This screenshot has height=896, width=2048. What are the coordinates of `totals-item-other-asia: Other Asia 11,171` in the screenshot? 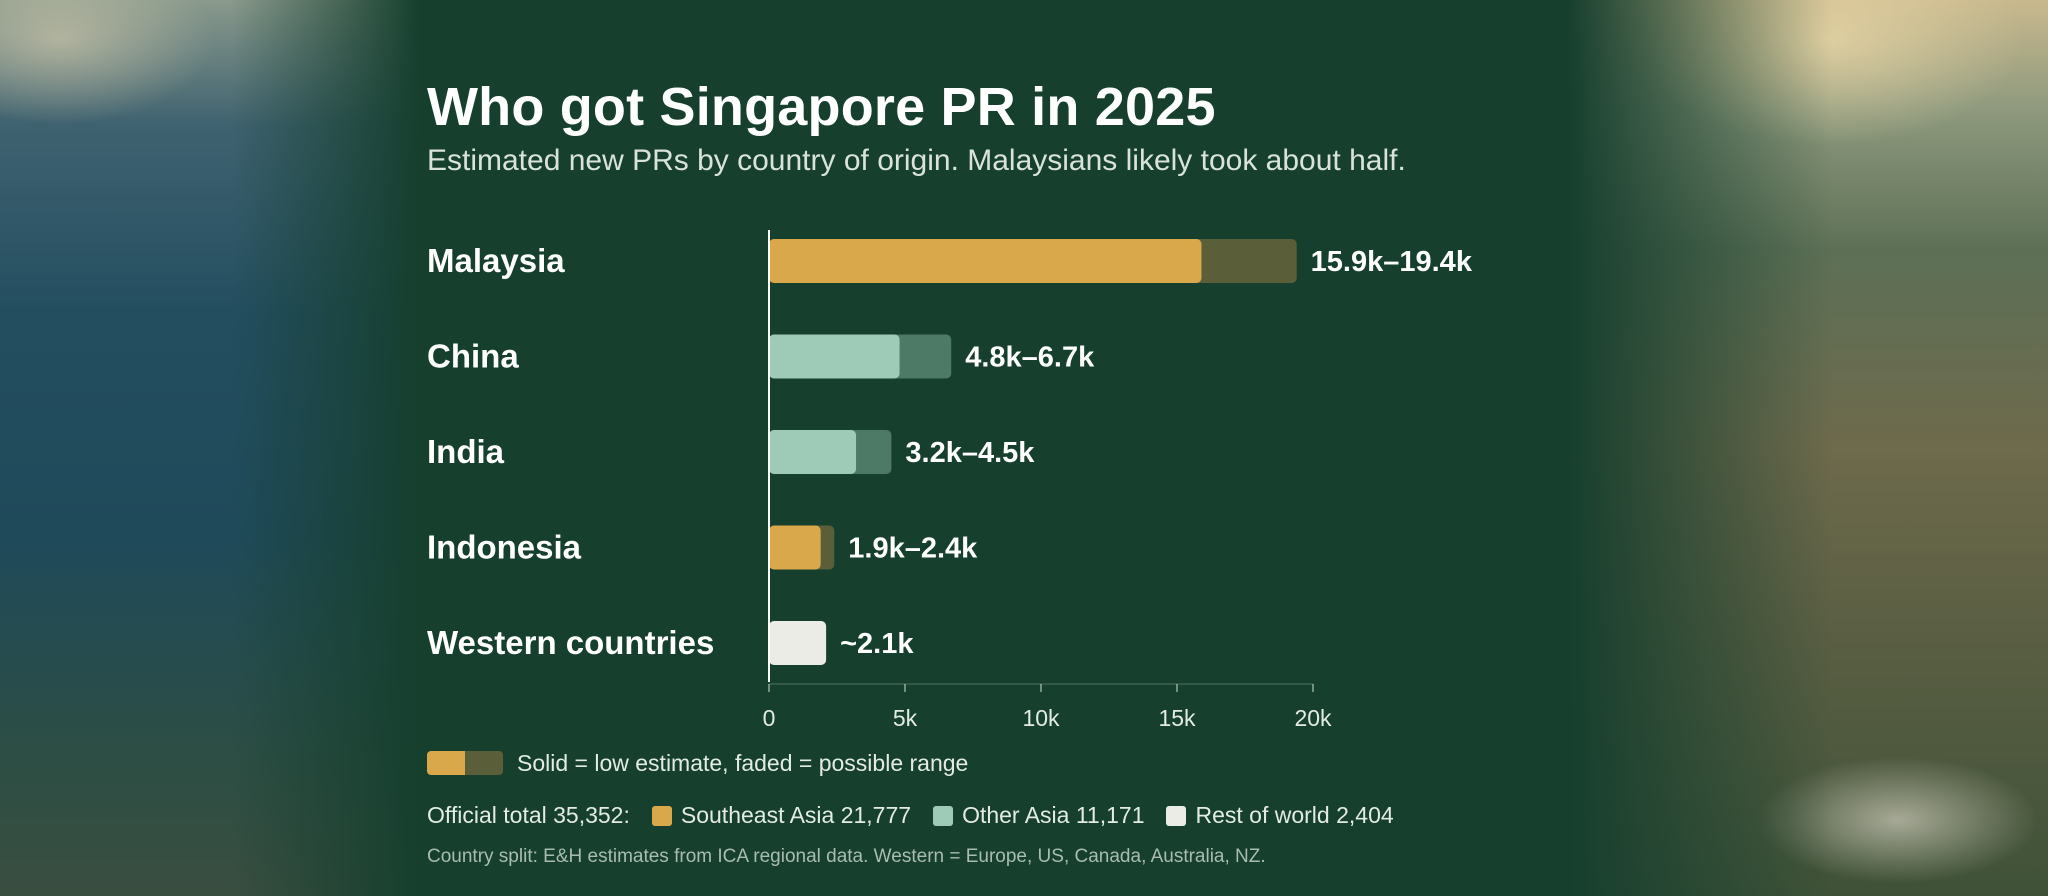 It's located at (1038, 815).